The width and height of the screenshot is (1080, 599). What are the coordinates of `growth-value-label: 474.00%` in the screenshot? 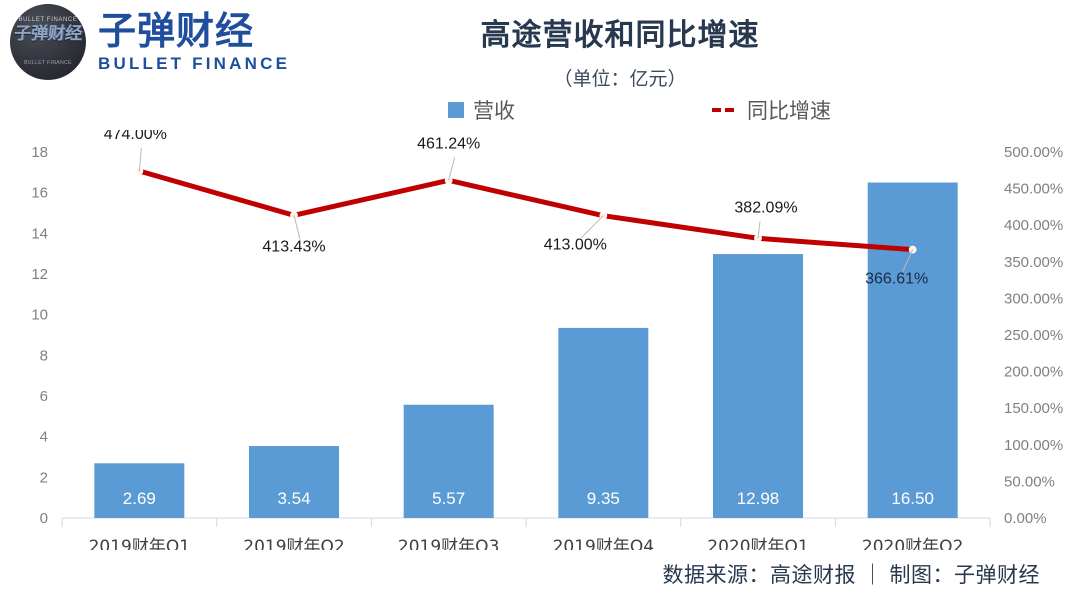 It's located at (135, 136).